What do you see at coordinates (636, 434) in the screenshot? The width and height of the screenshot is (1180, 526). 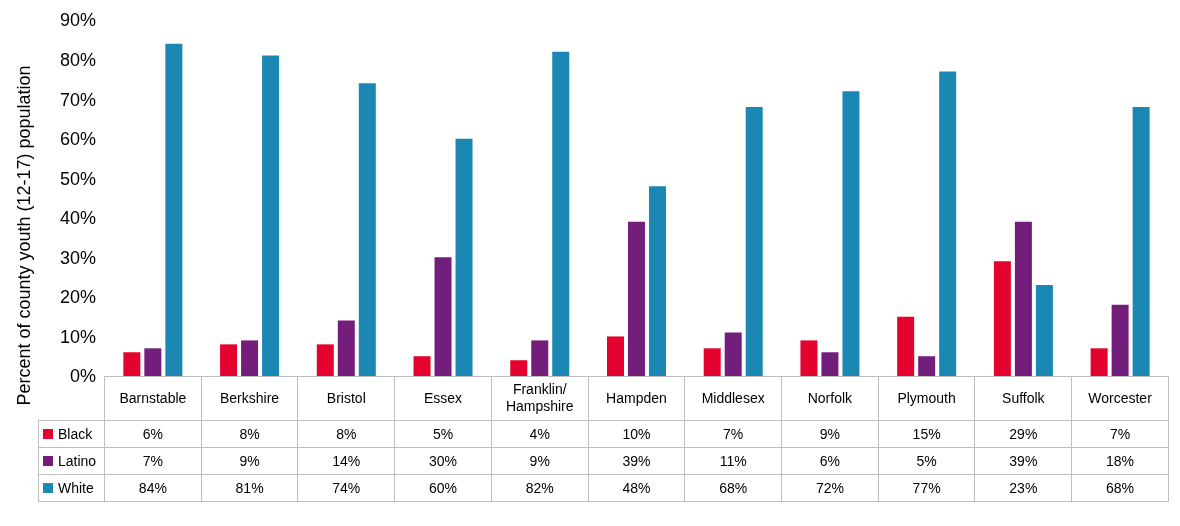 I see `data-label: 10%` at bounding box center [636, 434].